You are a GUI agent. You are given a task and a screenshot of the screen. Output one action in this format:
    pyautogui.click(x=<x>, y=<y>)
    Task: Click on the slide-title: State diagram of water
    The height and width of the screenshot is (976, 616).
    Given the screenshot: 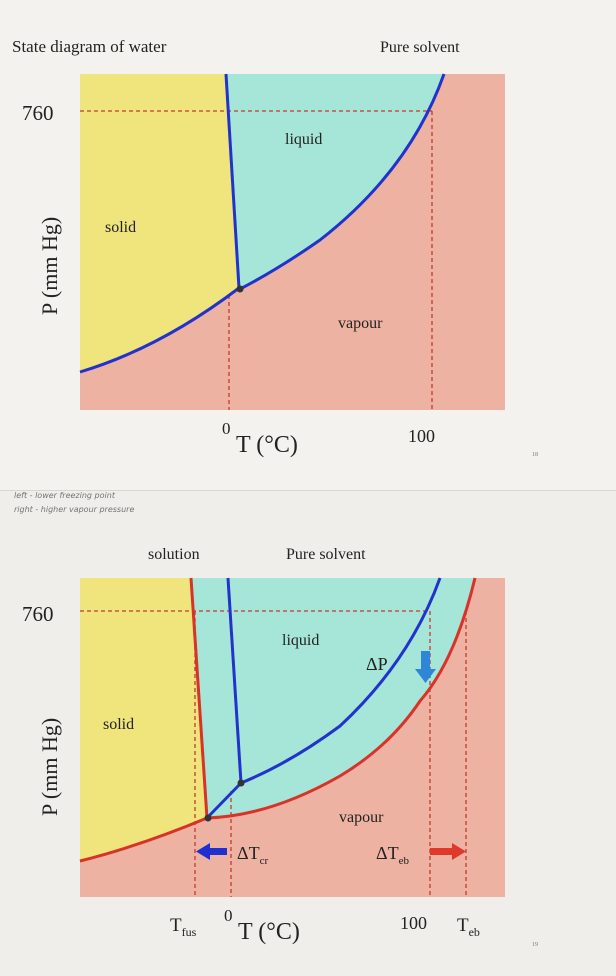 What is the action you would take?
    pyautogui.click(x=89, y=46)
    